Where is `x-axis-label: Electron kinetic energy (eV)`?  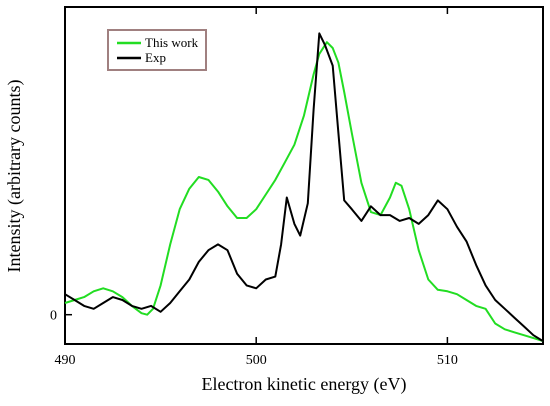
x-axis-label: Electron kinetic energy (eV) is located at coordinates (303, 384).